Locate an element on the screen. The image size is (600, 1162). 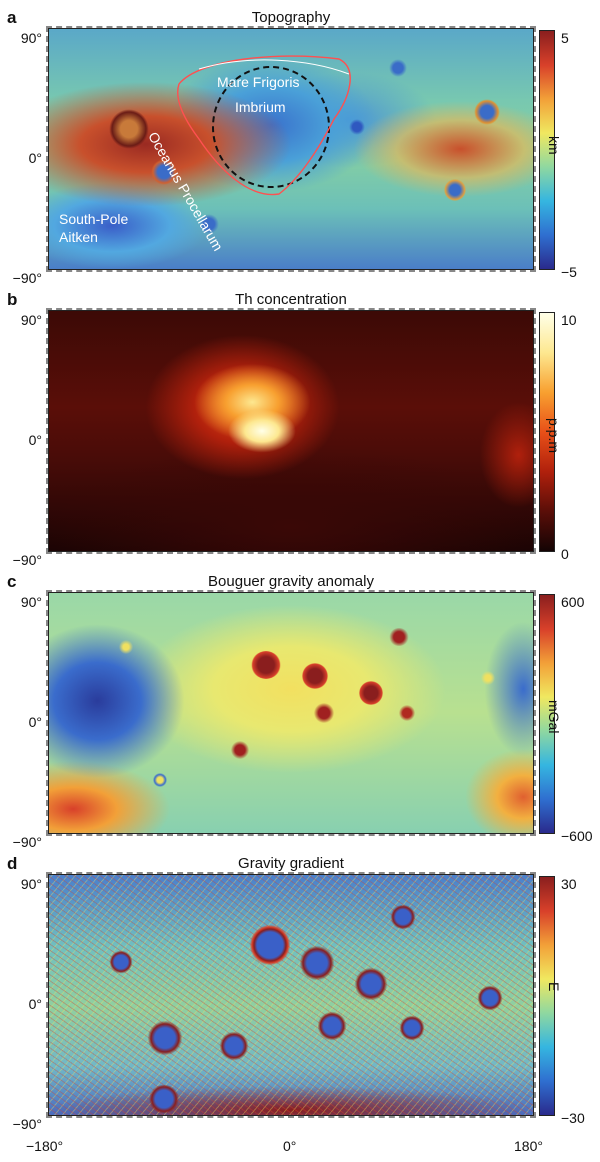
panel-title: Topography is located at coordinates (291, 17).